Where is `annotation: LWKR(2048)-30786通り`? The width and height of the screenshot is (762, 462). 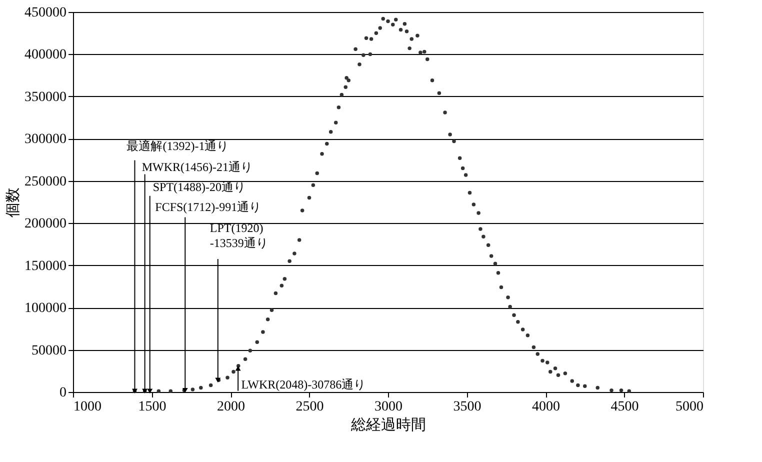 annotation: LWKR(2048)-30786通り is located at coordinates (303, 384).